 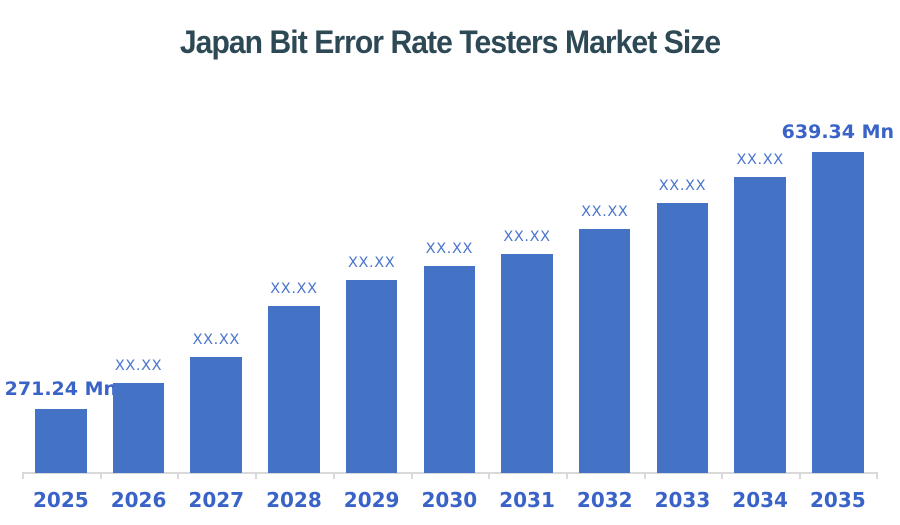 What do you see at coordinates (61, 441) in the screenshot?
I see `bar-2025` at bounding box center [61, 441].